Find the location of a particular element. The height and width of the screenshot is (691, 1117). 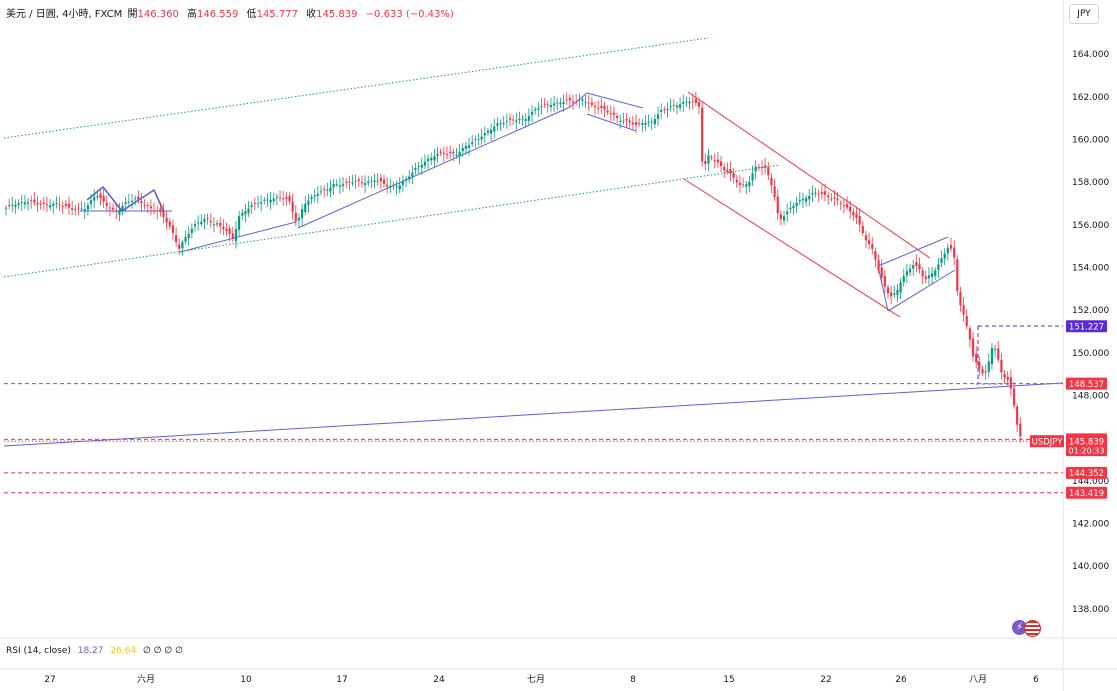

long-trendline is located at coordinates (533, 414).